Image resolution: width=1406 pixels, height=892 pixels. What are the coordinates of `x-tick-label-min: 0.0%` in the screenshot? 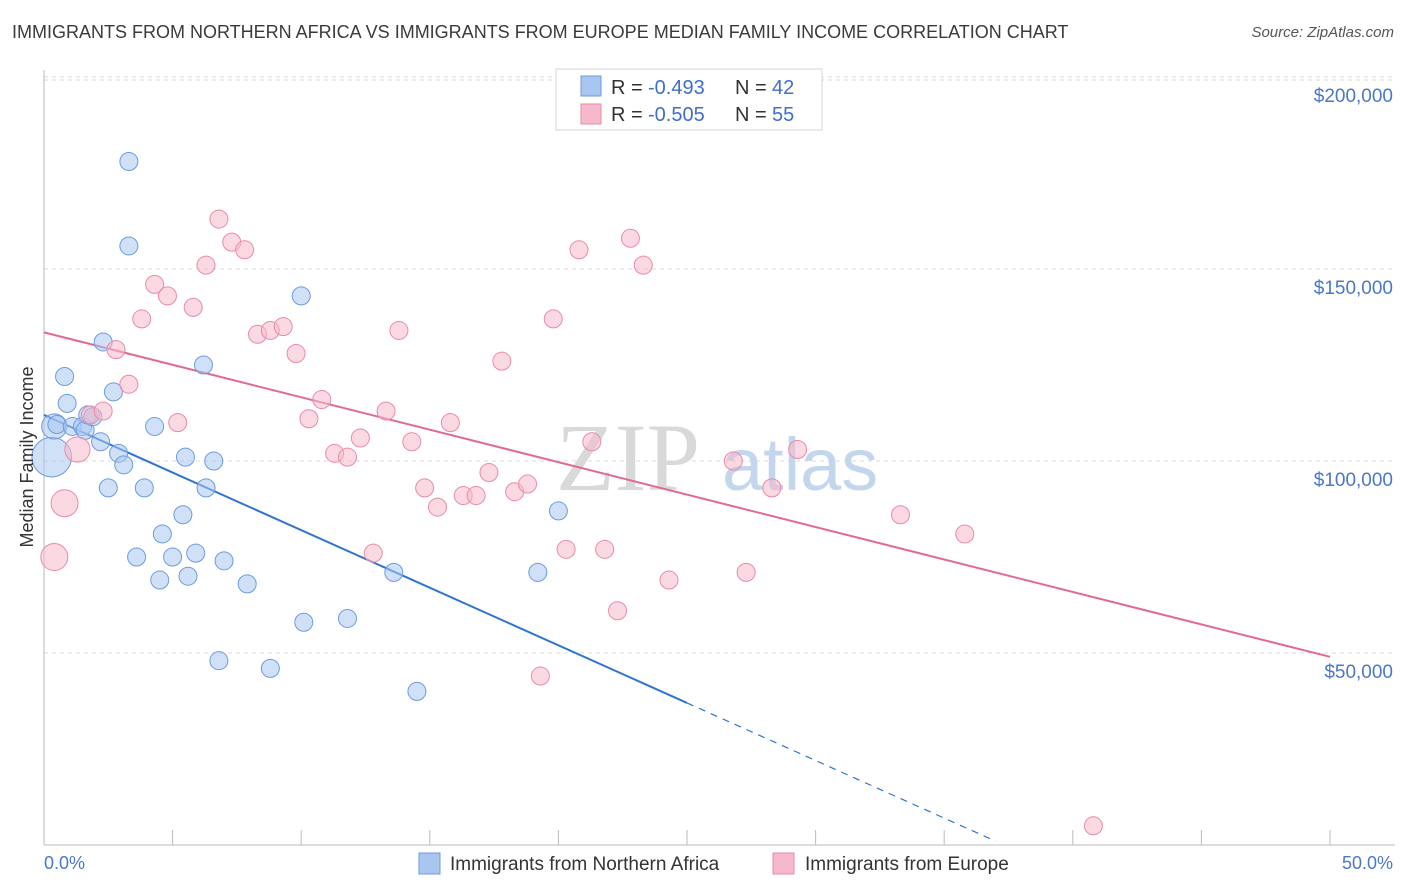 It's located at (64, 863).